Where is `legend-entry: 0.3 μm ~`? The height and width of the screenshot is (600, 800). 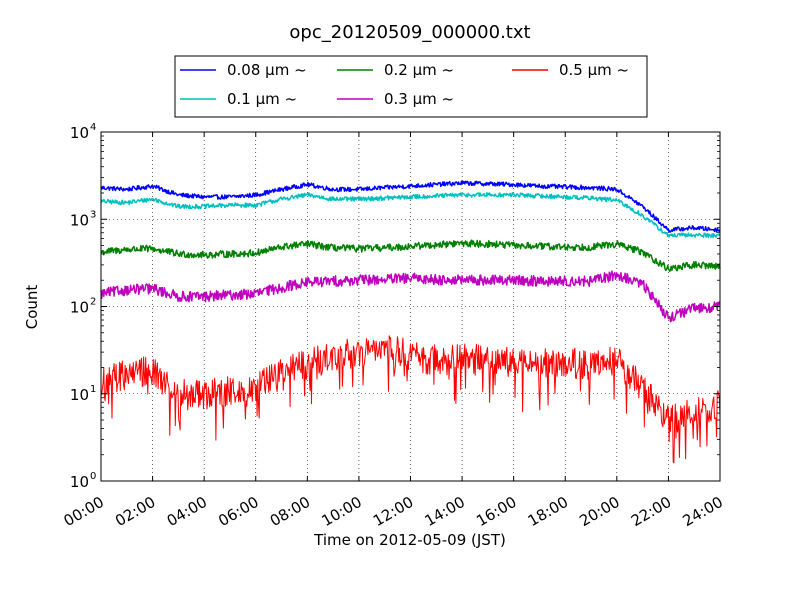
legend-entry: 0.3 μm ~ is located at coordinates (395, 99).